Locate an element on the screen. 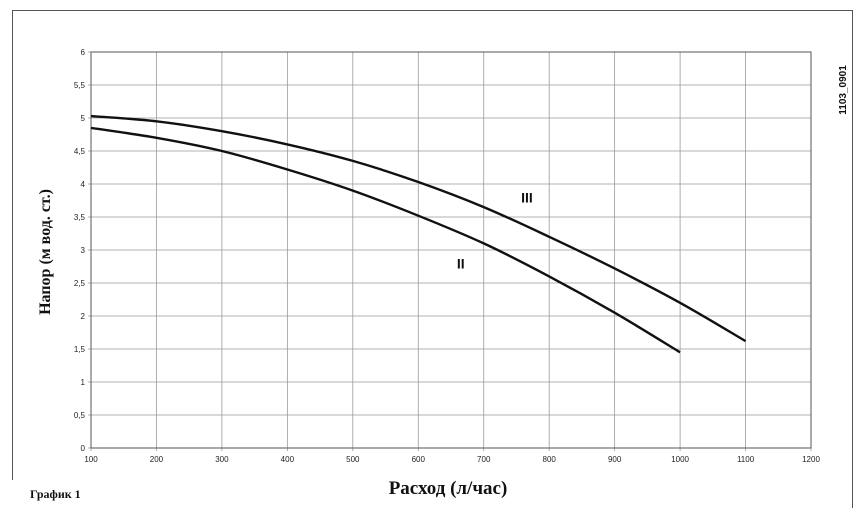 The image size is (855, 510). y-tick-label: 5 is located at coordinates (83, 118).